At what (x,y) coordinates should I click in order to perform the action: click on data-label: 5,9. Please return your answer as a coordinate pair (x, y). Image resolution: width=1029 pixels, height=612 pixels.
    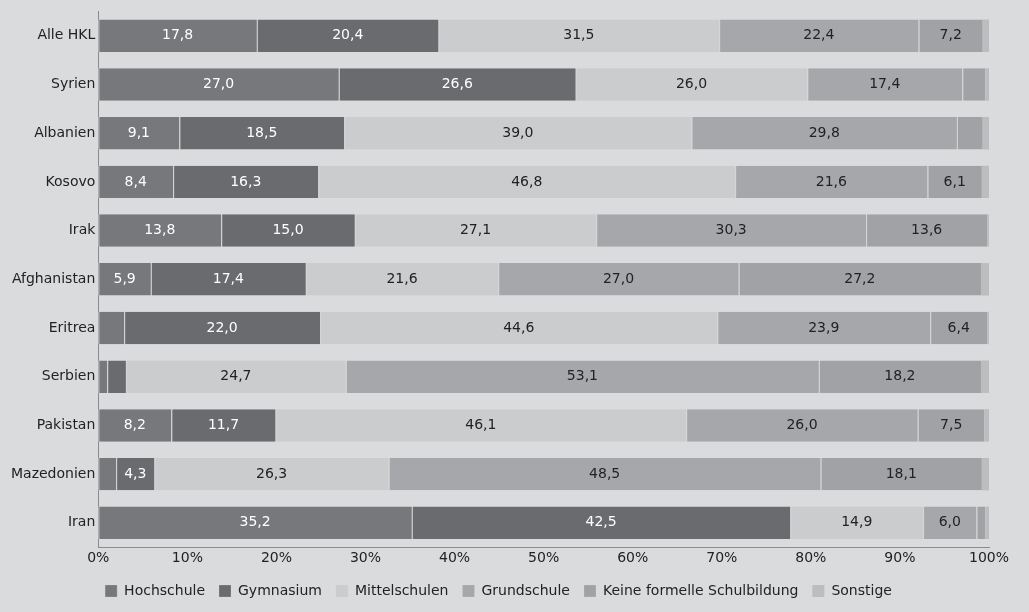
    Looking at the image, I should click on (124, 277).